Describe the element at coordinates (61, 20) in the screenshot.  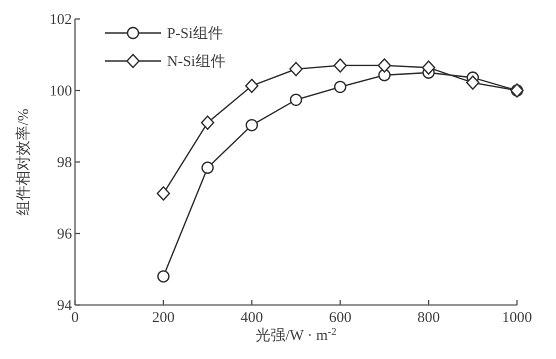
I see `y-tick-label: 102` at that location.